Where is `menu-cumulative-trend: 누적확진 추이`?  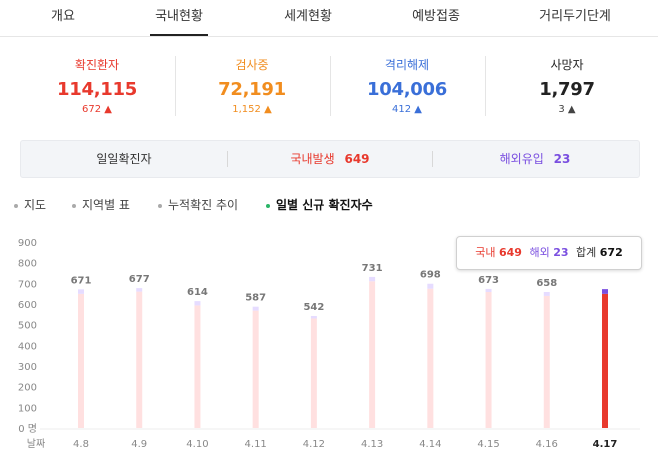
menu-cumulative-trend: 누적확진 추이 is located at coordinates (198, 204).